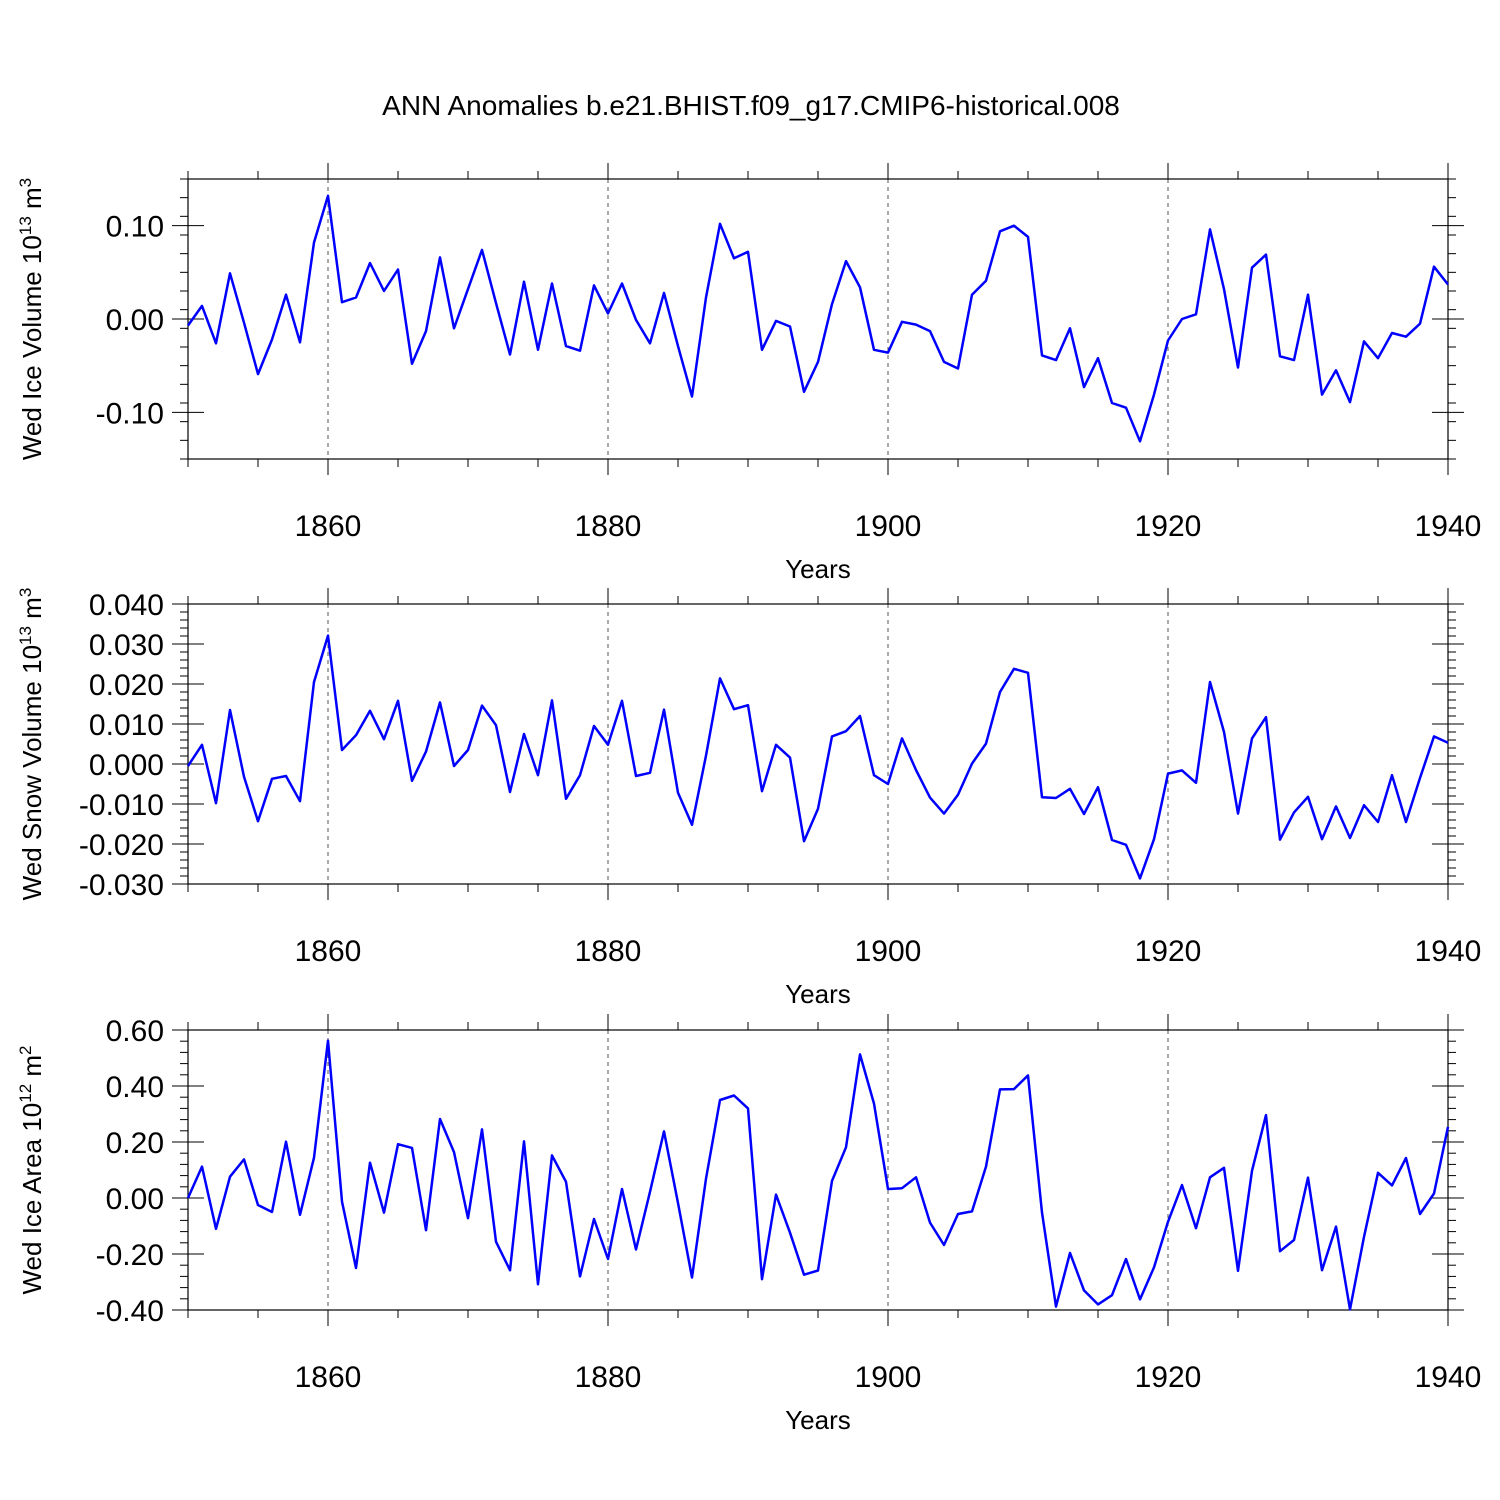 Image resolution: width=1500 pixels, height=1500 pixels. What do you see at coordinates (25, 1049) in the screenshot?
I see `y-axis-label-ylabel-unit-sup: 2` at bounding box center [25, 1049].